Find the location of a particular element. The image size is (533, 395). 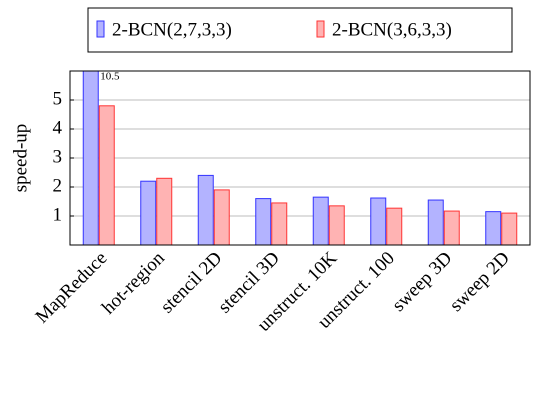

x-tick-label: sweep 3D is located at coordinates (422, 282).